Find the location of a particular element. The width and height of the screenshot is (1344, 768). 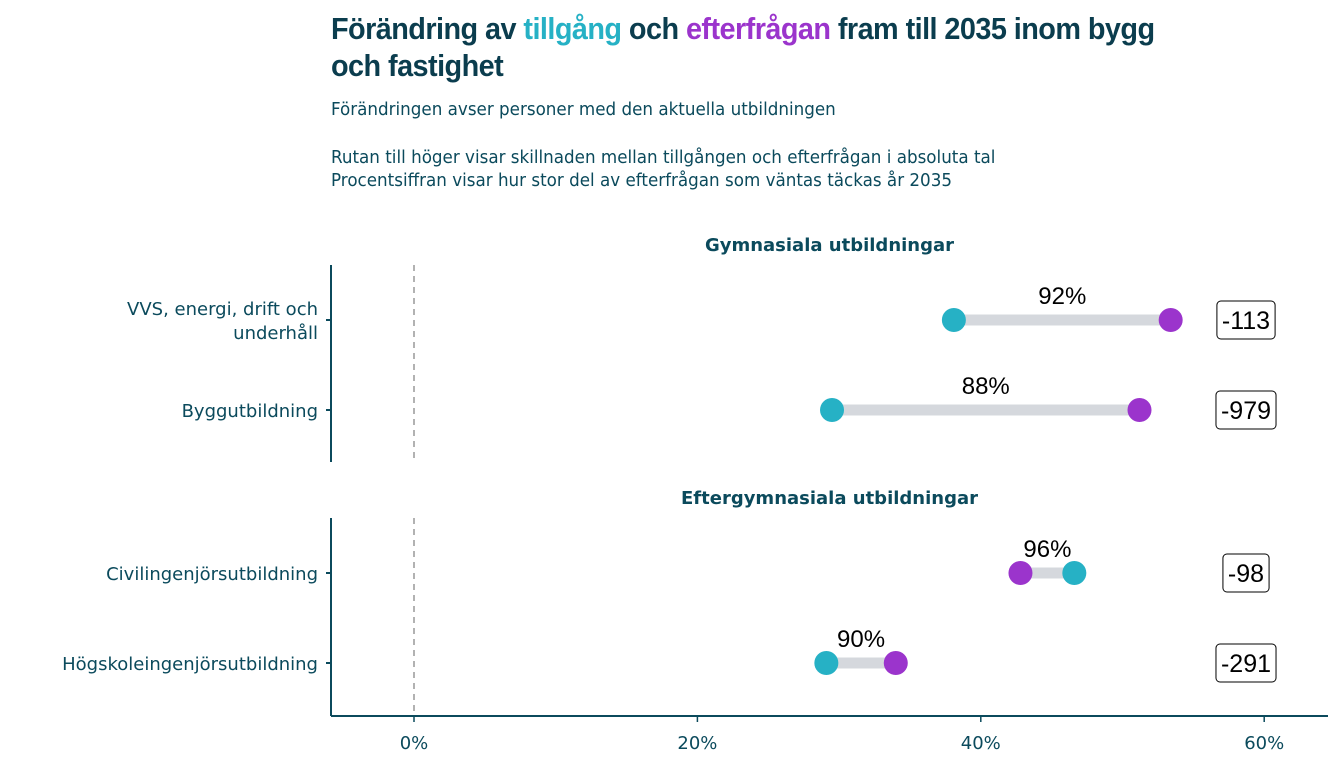

x-tick-label: 20% is located at coordinates (697, 743).